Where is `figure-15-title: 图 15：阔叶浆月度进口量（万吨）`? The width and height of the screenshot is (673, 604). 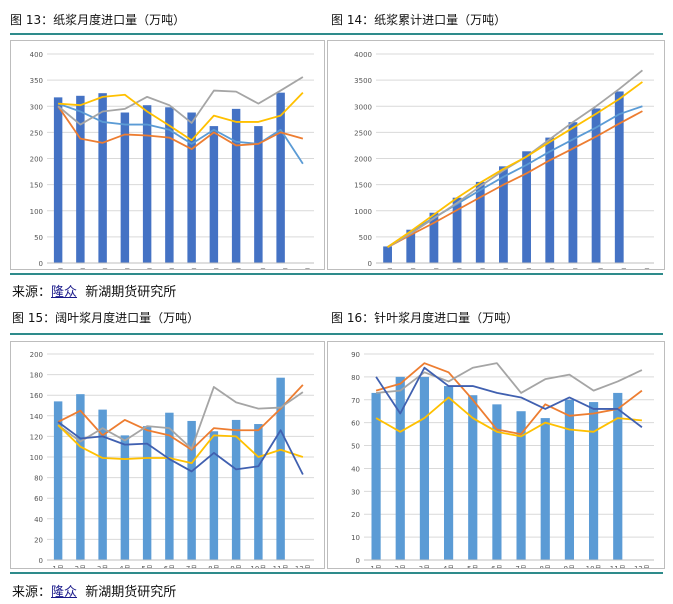 figure-15-title: 图 15：阔叶浆月度进口量（万吨） is located at coordinates (106, 318).